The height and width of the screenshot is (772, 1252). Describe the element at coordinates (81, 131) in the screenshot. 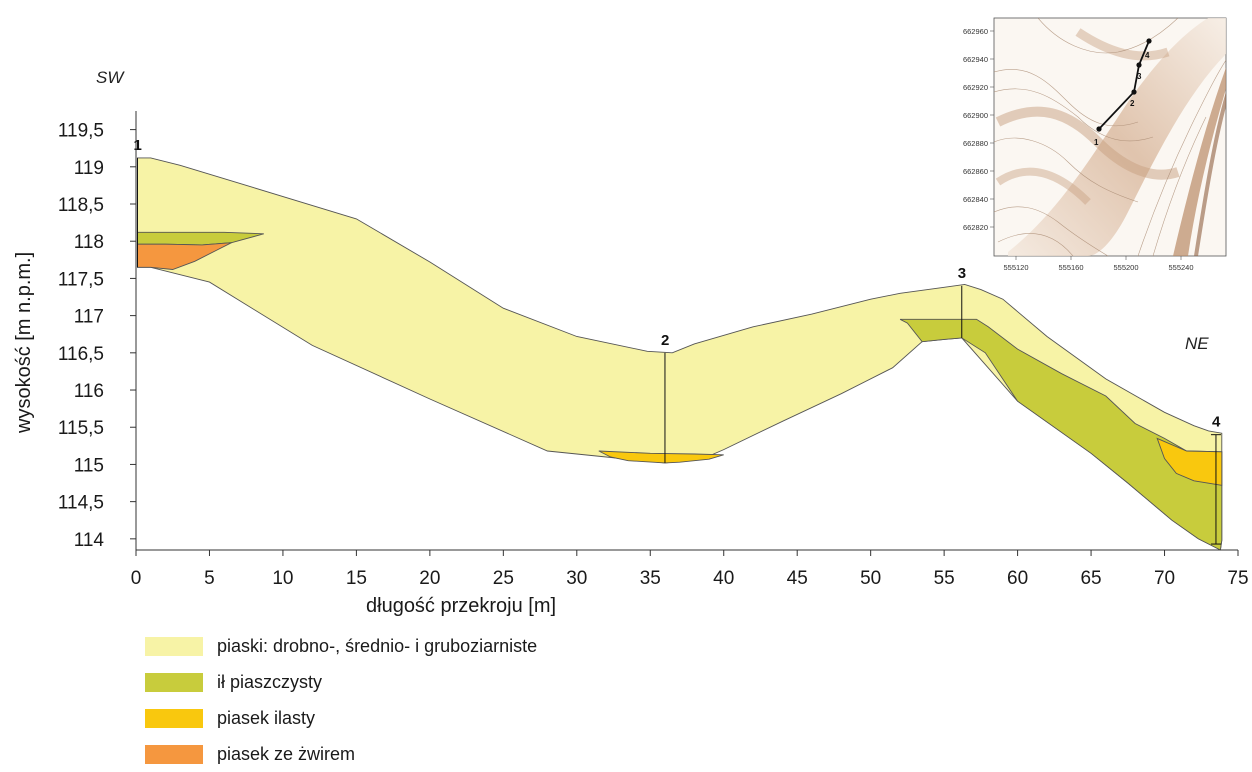

I see `y-tick-label: 119,5` at that location.